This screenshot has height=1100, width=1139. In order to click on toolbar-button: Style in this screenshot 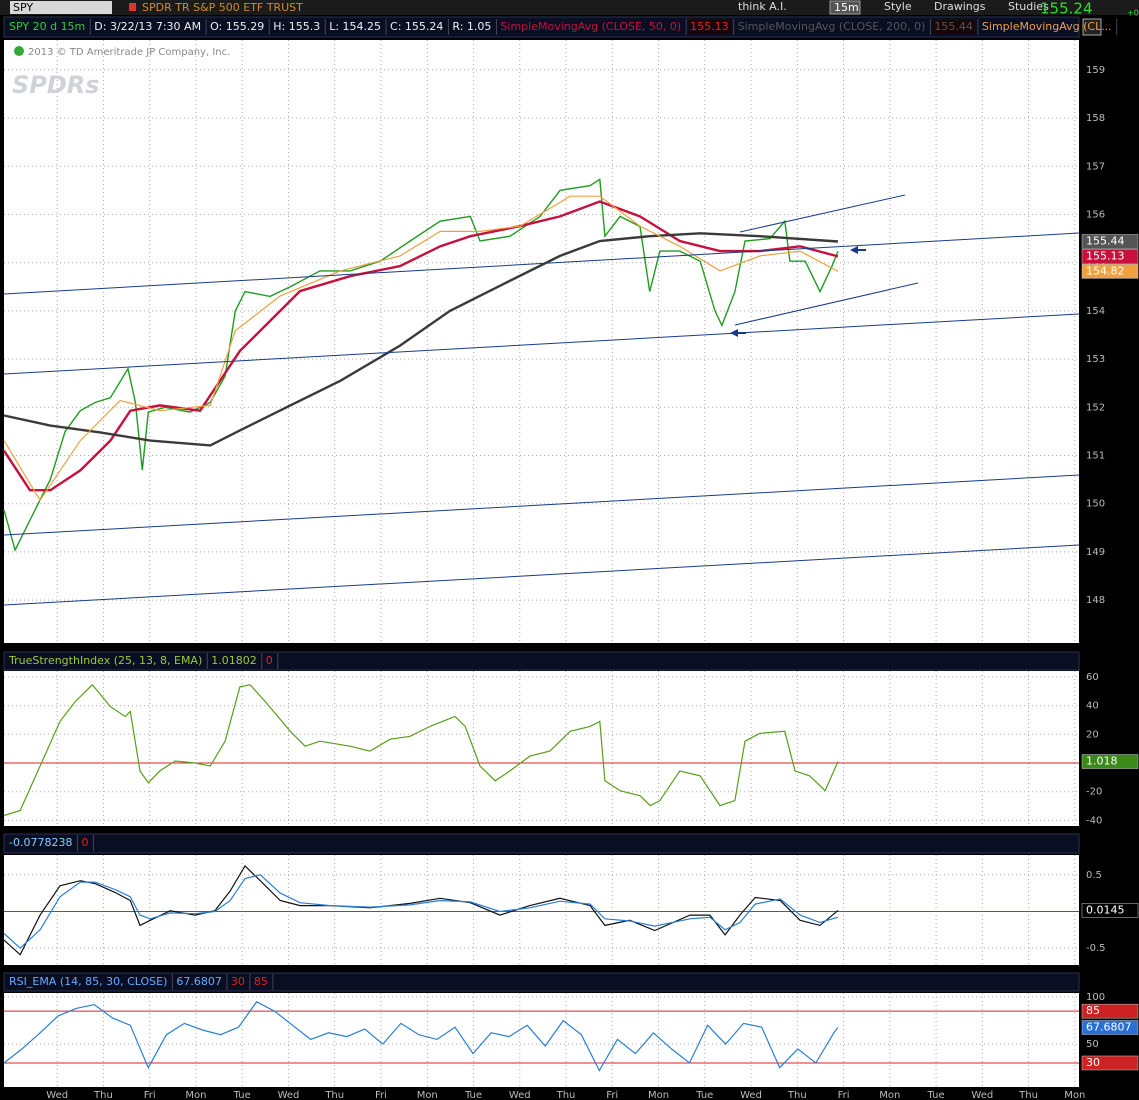, I will do `click(898, 6)`.